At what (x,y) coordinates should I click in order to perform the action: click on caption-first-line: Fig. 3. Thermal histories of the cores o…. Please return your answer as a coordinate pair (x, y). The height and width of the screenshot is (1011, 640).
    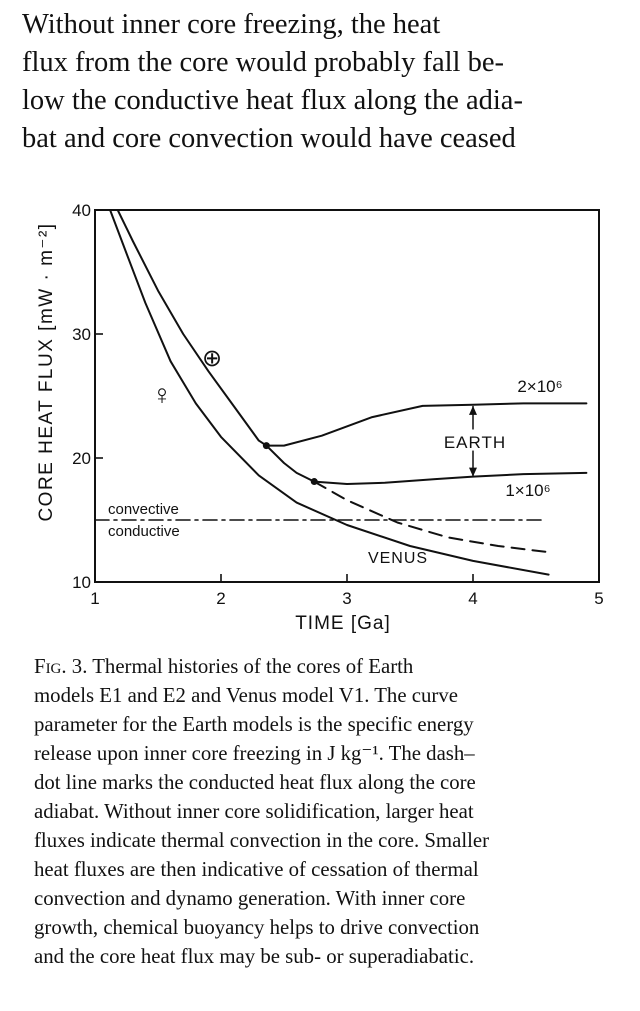
    Looking at the image, I should click on (325, 666).